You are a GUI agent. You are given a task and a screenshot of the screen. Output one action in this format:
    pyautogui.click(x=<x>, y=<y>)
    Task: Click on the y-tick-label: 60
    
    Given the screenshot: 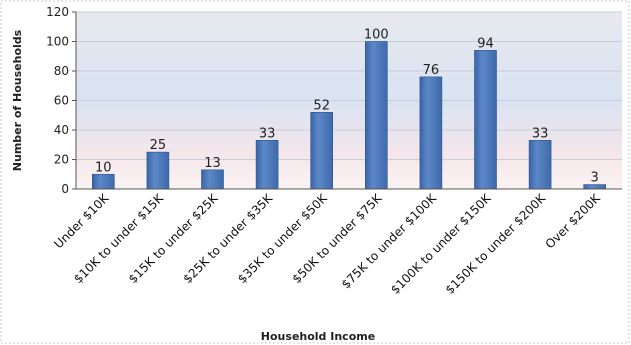 What is the action you would take?
    pyautogui.click(x=61, y=101)
    